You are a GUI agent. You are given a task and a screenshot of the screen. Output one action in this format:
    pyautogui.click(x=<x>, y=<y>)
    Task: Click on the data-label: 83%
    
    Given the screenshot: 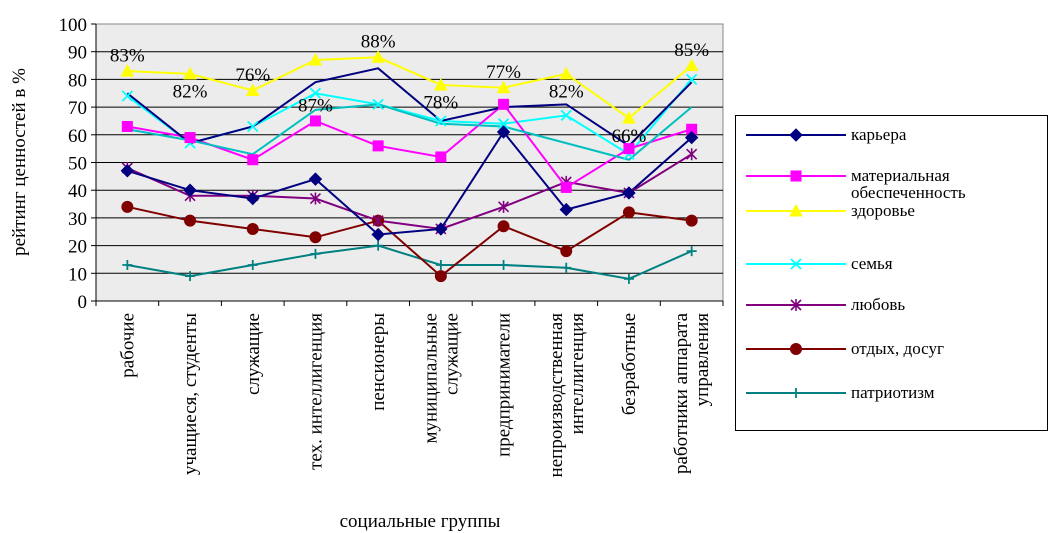 What is the action you would take?
    pyautogui.click(x=127, y=55)
    